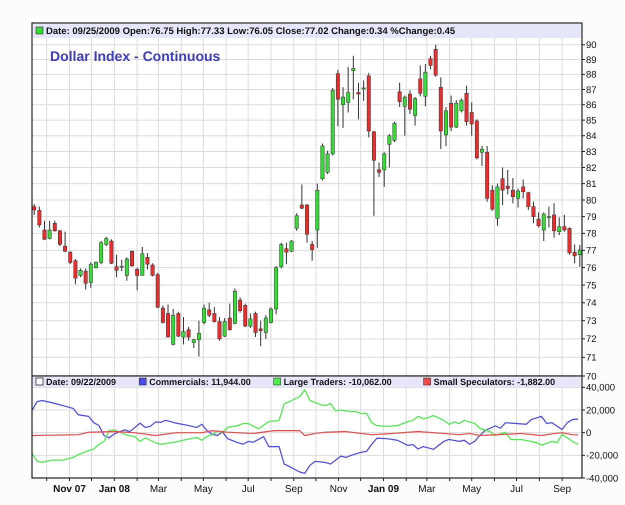  Describe the element at coordinates (591, 217) in the screenshot. I see `y-tick-label: 79` at that location.